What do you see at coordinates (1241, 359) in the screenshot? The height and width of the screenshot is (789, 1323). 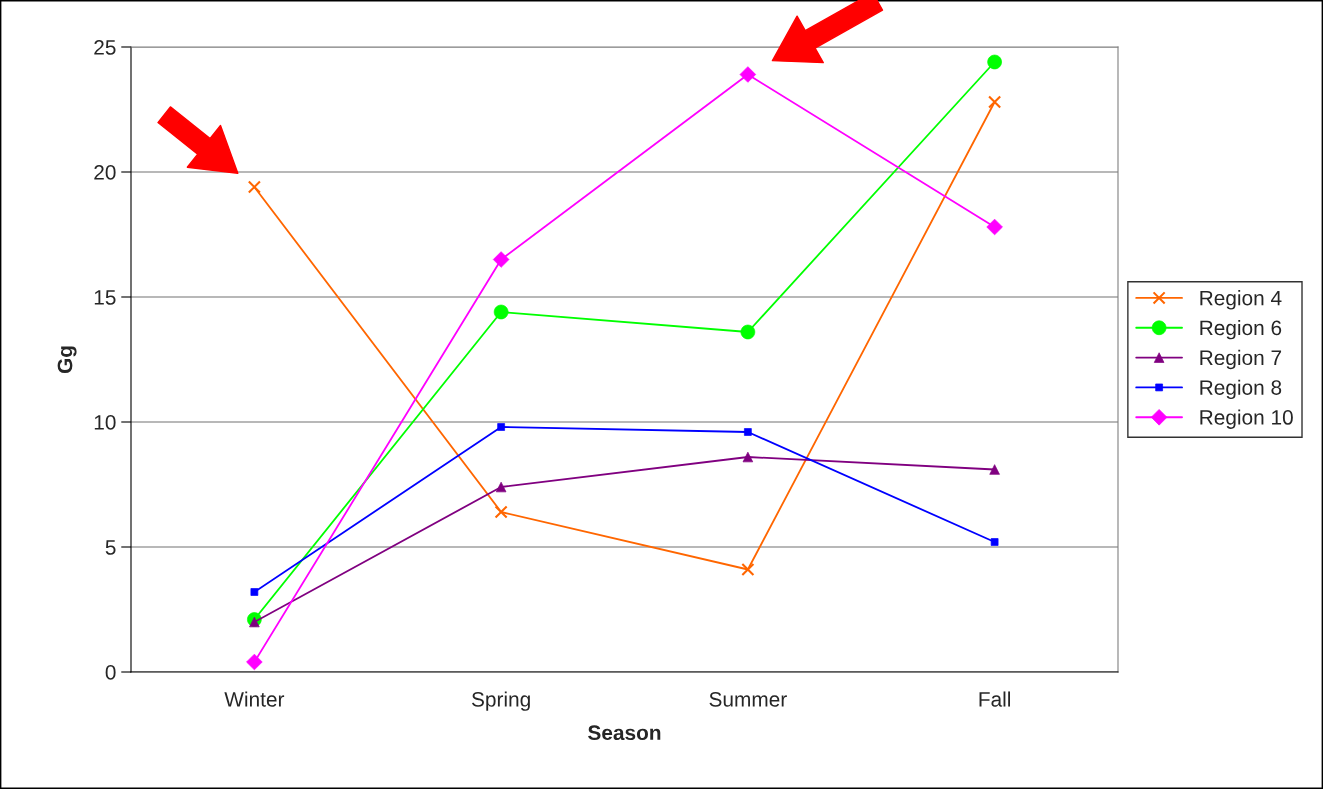 I see `legend-label: Region 7` at bounding box center [1241, 359].